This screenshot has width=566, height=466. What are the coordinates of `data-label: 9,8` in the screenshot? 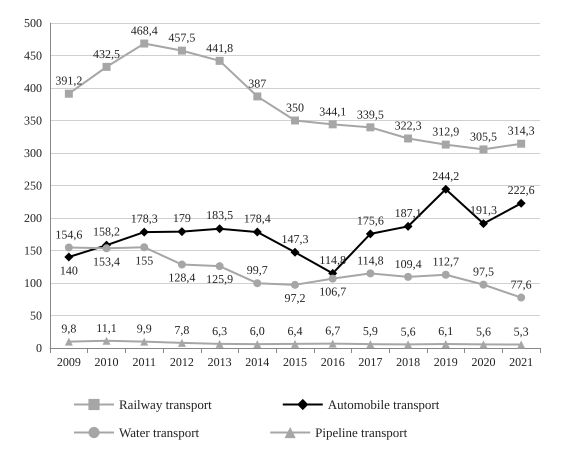 It's located at (68, 329).